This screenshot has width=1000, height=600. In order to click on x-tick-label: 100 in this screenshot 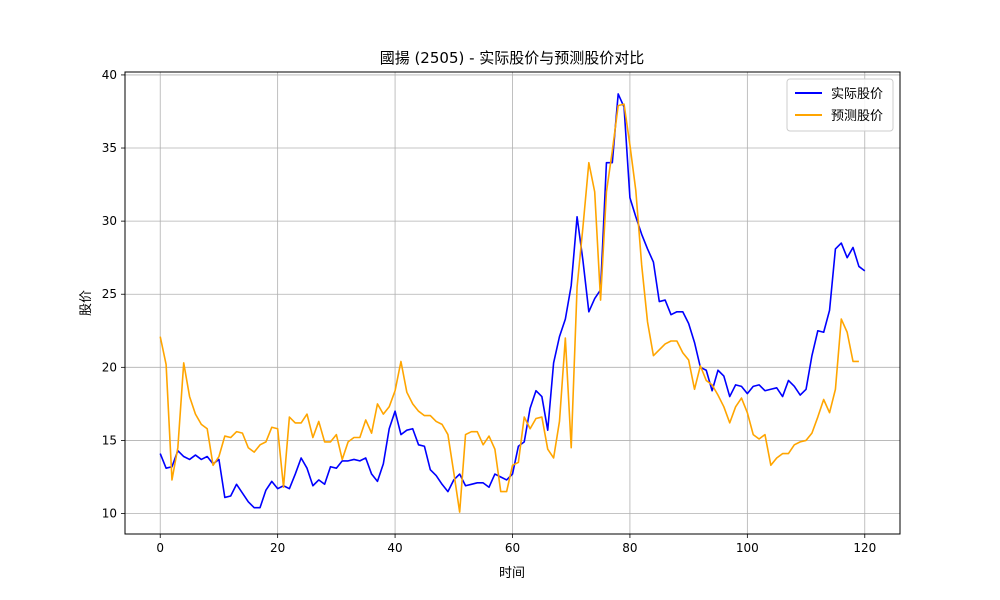, I will do `click(747, 548)`.